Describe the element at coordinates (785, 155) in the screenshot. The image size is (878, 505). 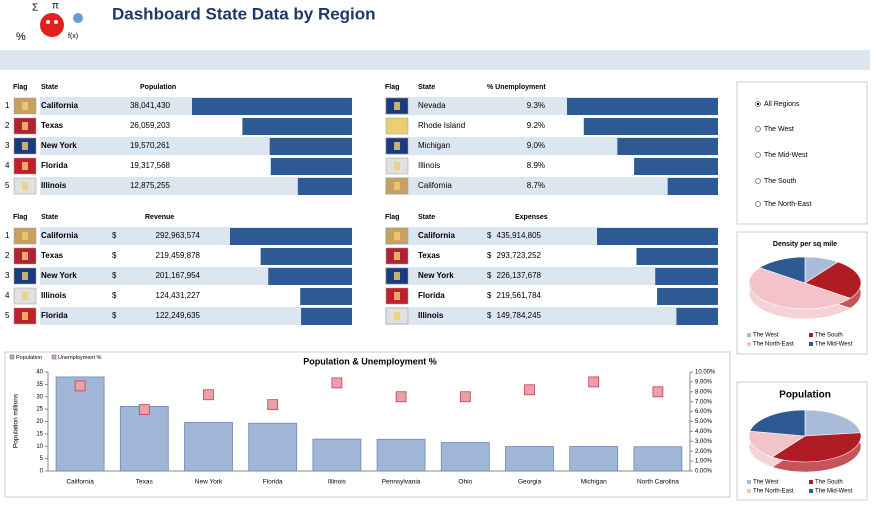
I see `radio-label: The Mid-West` at that location.